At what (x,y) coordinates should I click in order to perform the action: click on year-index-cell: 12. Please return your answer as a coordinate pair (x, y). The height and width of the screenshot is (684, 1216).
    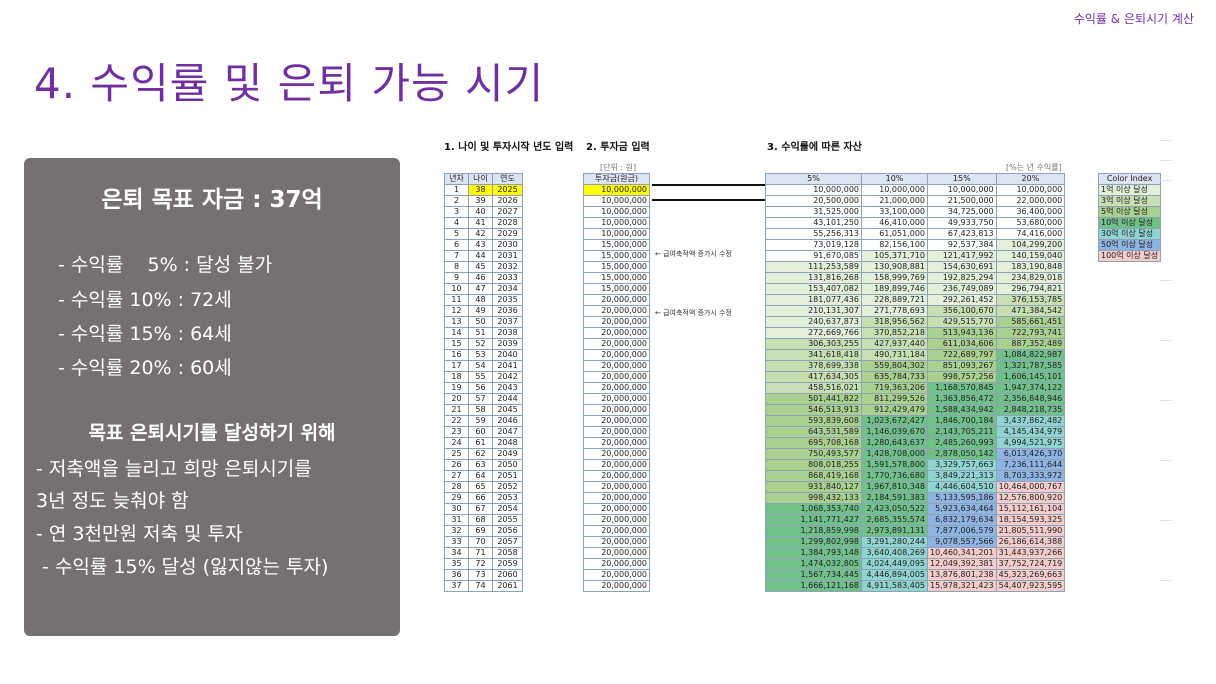
    Looking at the image, I should click on (456, 311).